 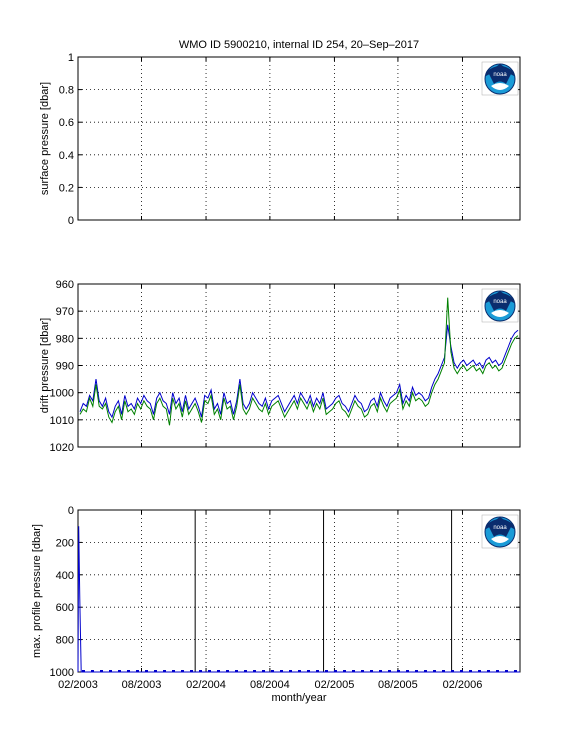 I want to click on y-tick-label: 0.4, so click(x=66, y=156).